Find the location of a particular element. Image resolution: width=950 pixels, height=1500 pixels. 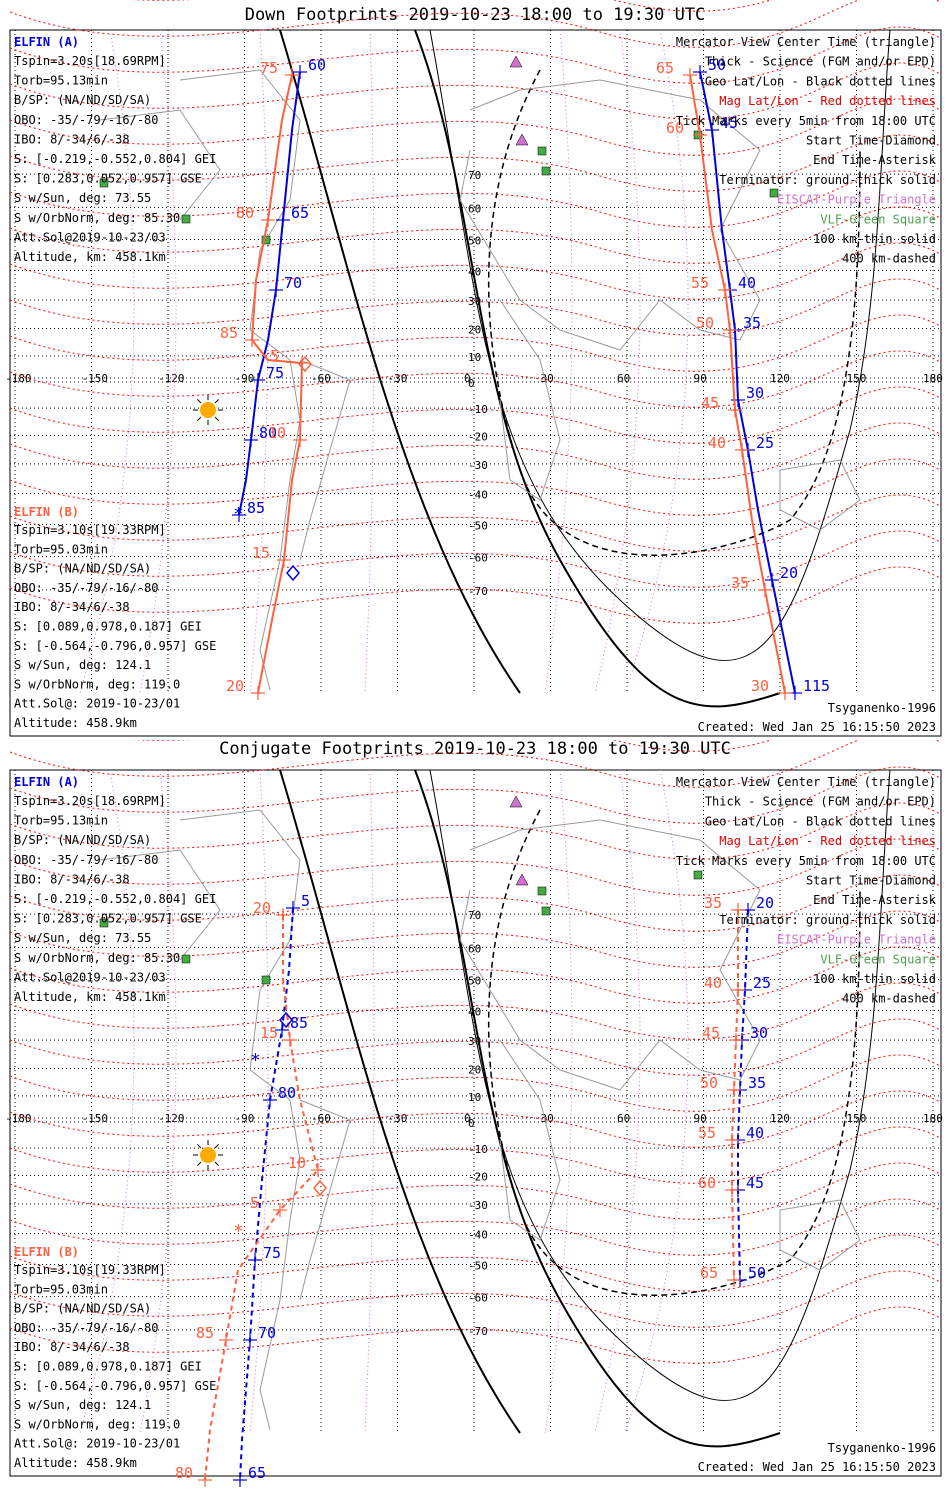

elfin-a-track-label: 80 is located at coordinates (268, 433).